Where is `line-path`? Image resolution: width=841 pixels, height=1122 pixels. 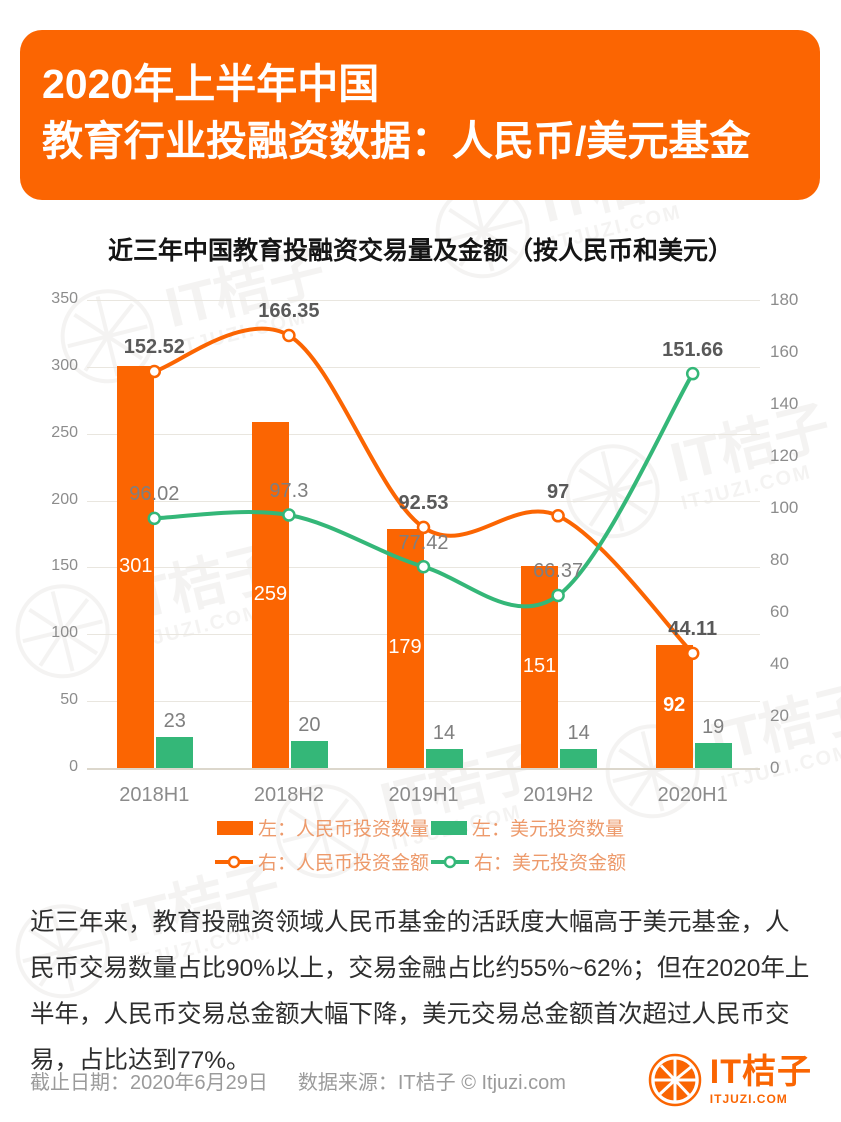 line-path is located at coordinates (423, 490).